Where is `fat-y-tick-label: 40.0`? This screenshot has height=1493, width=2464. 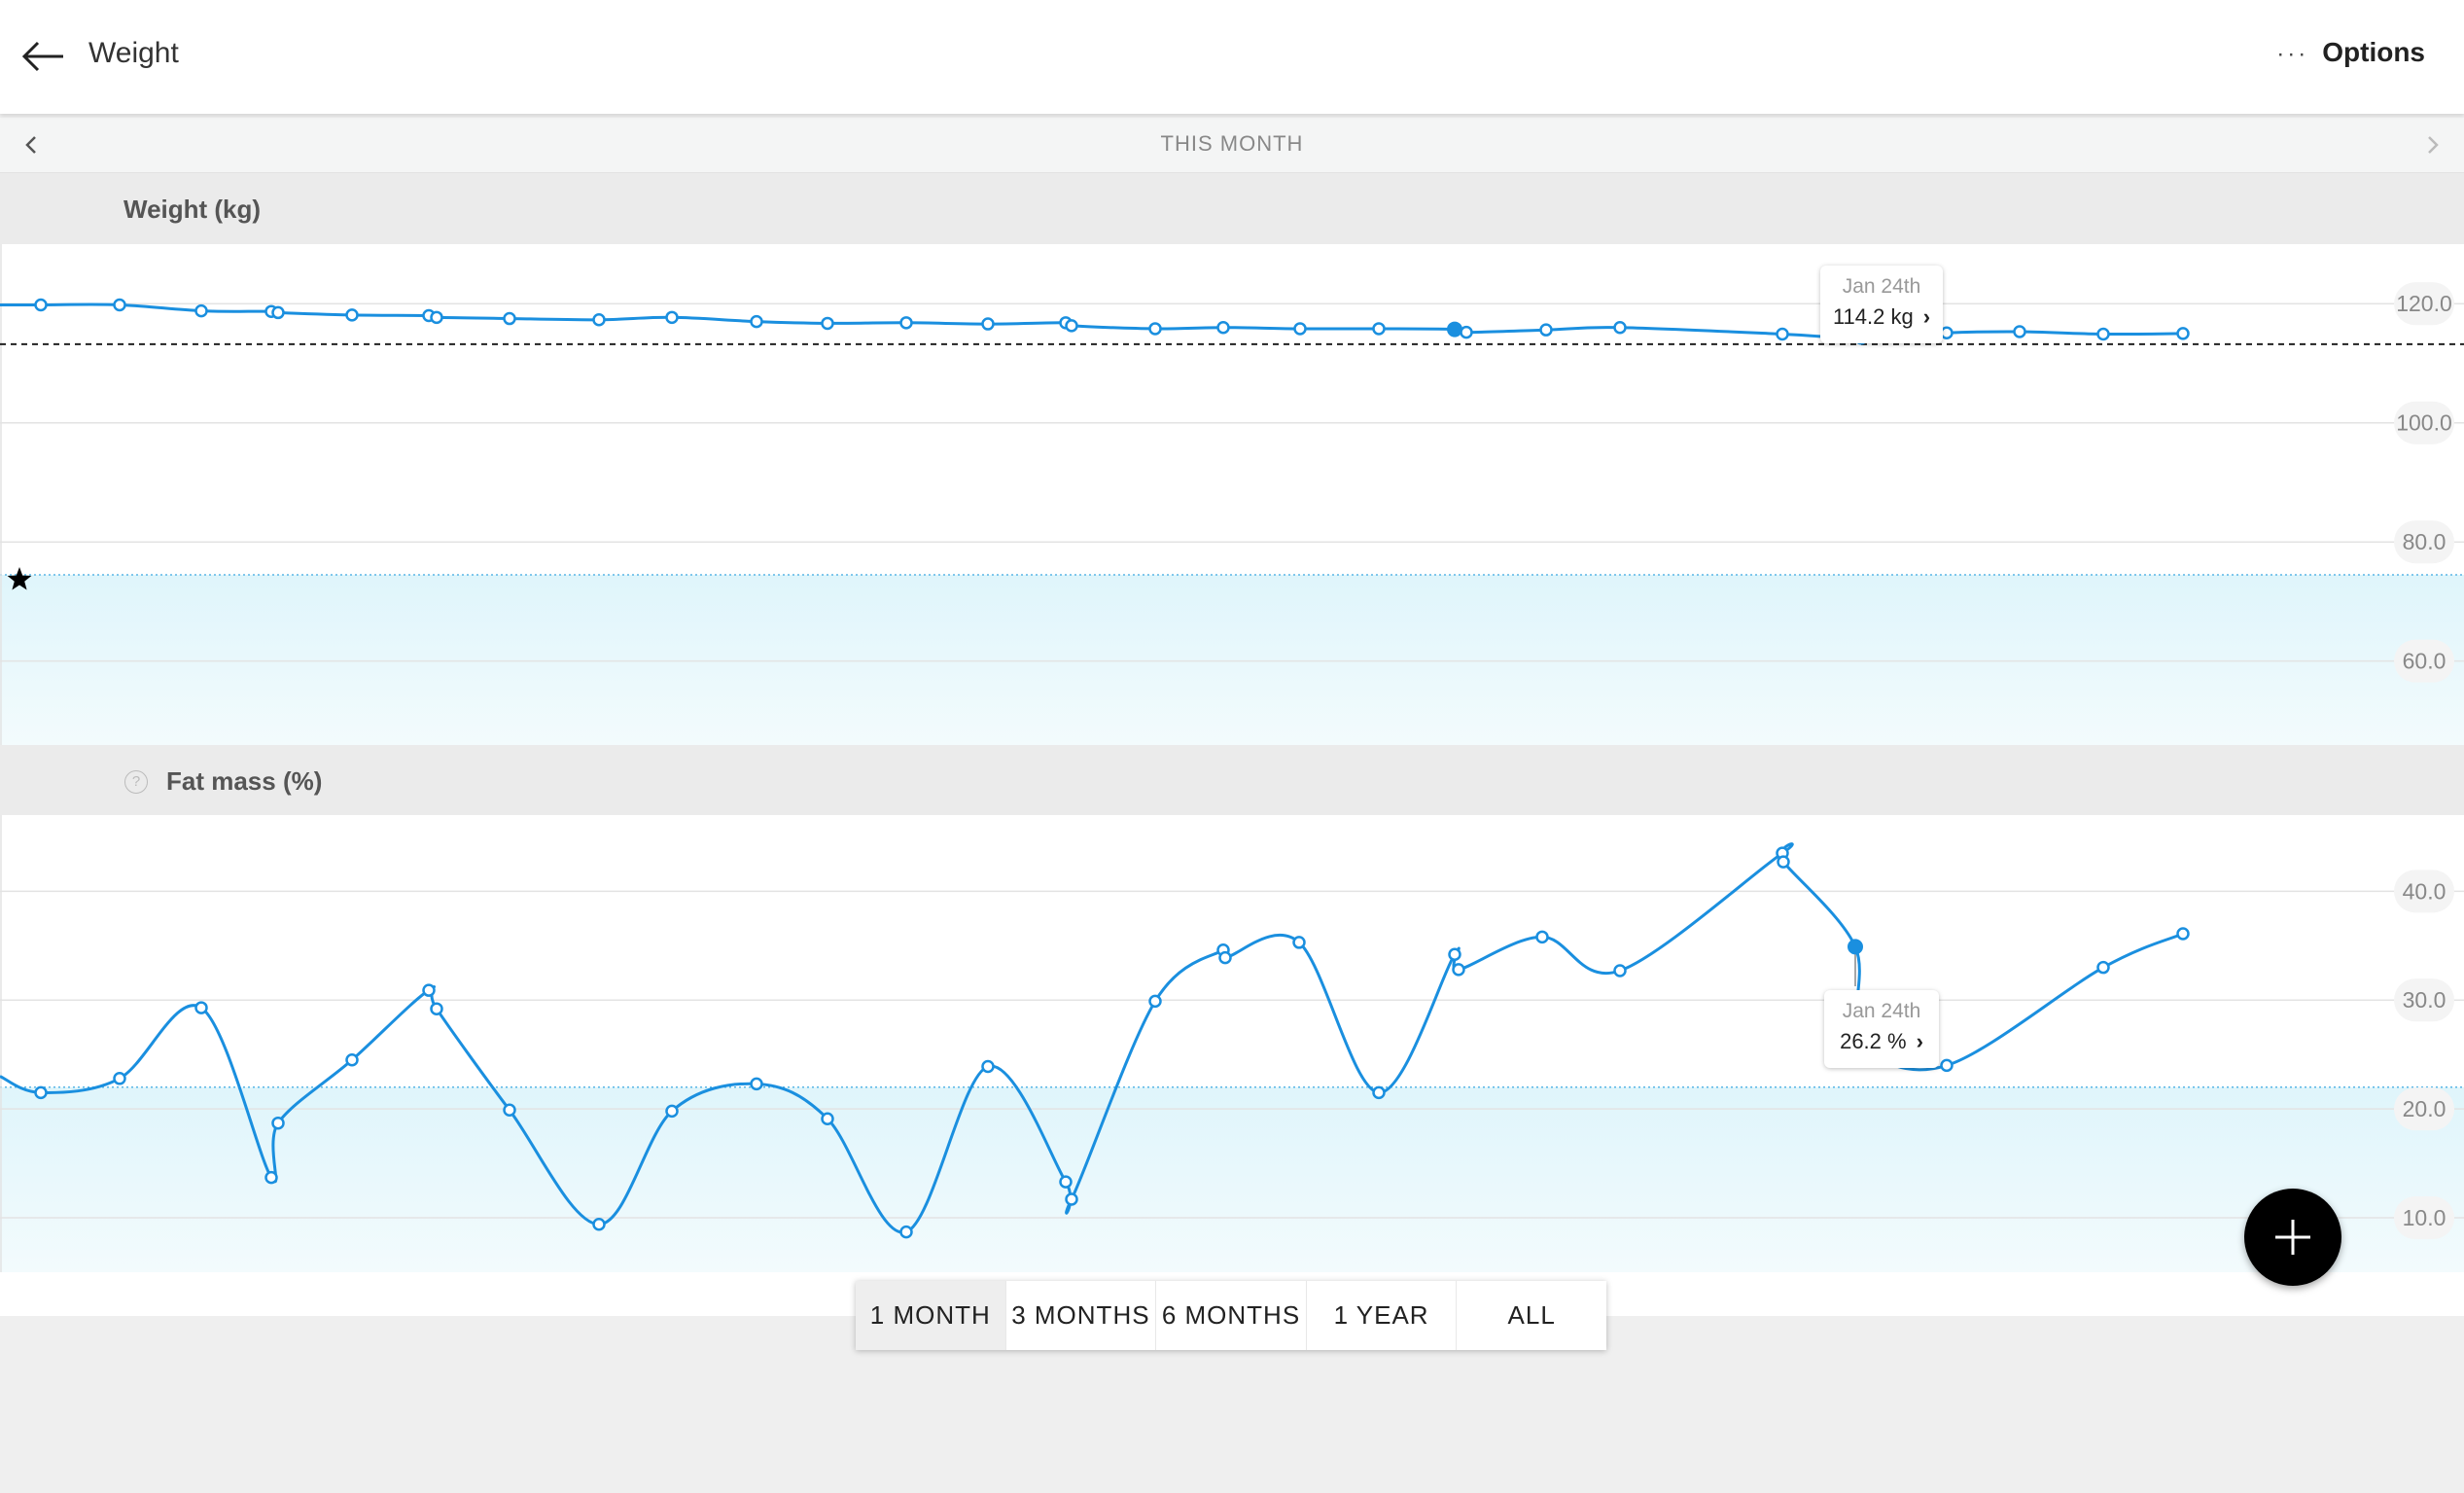 fat-y-tick-label: 40.0 is located at coordinates (2424, 891).